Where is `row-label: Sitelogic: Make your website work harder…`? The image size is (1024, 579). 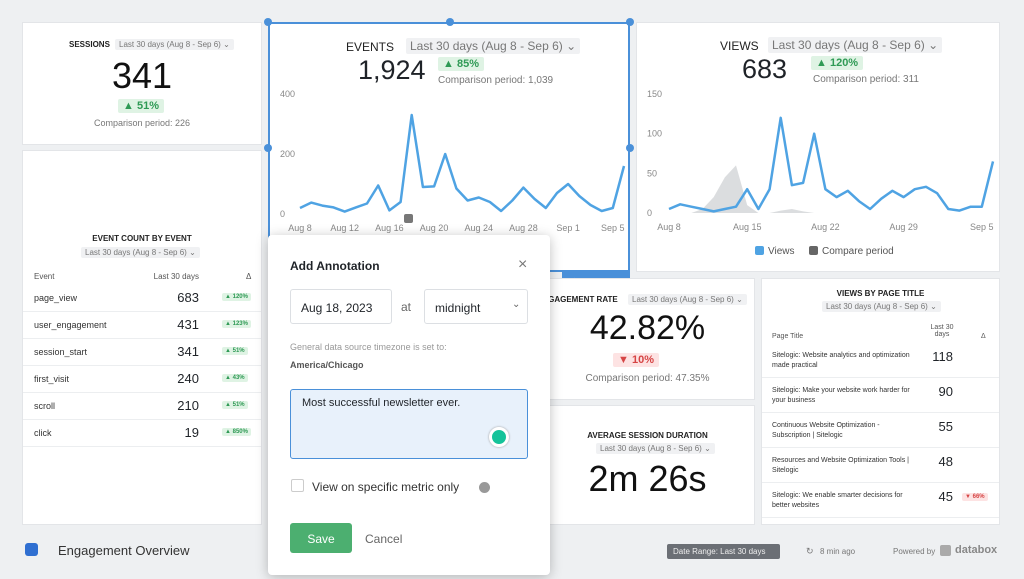
row-label: Sitelogic: Make your website work harder… is located at coordinates (841, 395).